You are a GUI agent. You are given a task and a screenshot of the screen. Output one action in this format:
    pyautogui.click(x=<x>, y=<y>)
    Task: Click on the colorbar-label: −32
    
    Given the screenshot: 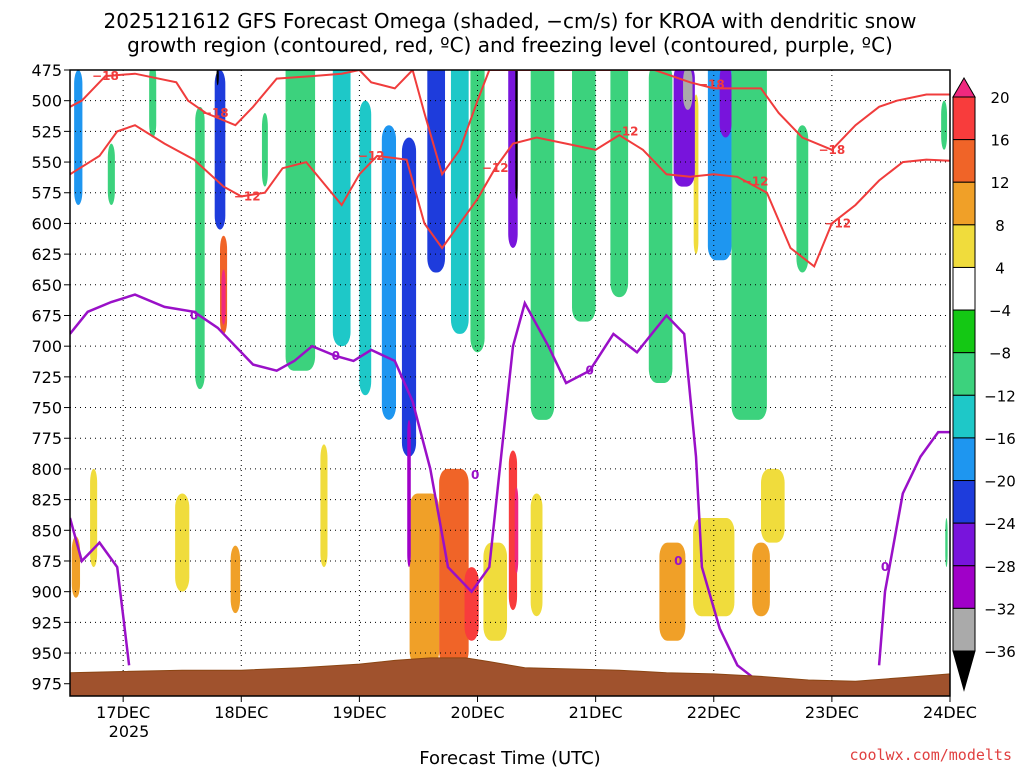 What is the action you would take?
    pyautogui.click(x=1000, y=609)
    